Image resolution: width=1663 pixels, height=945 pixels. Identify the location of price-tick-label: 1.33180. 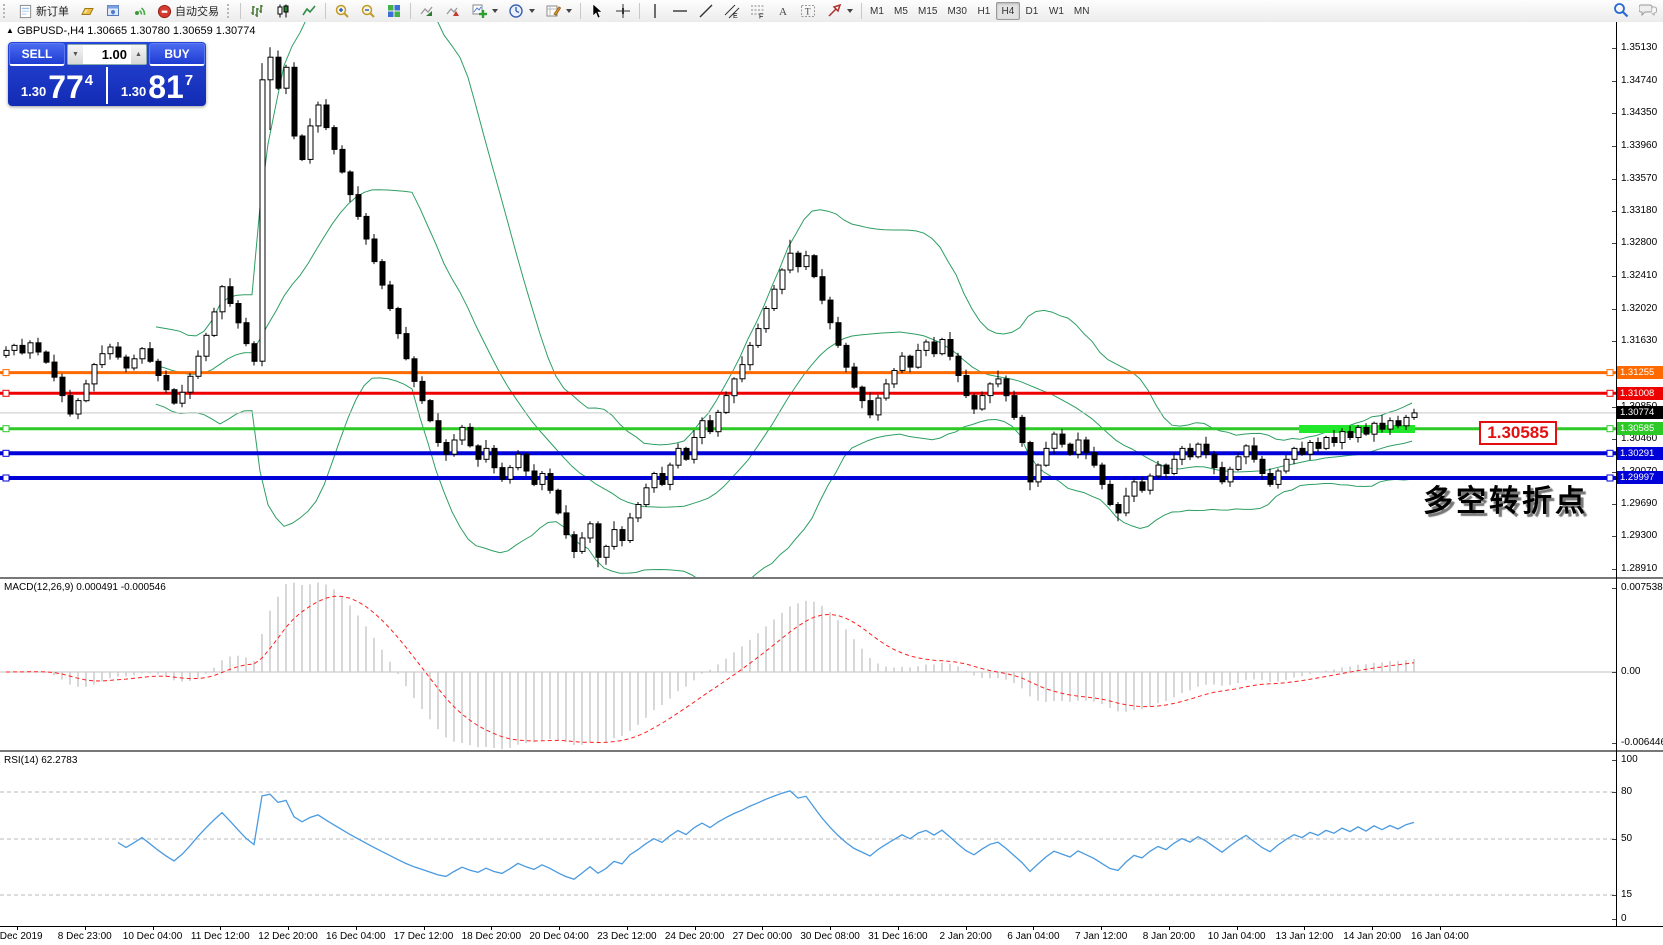
(1639, 211).